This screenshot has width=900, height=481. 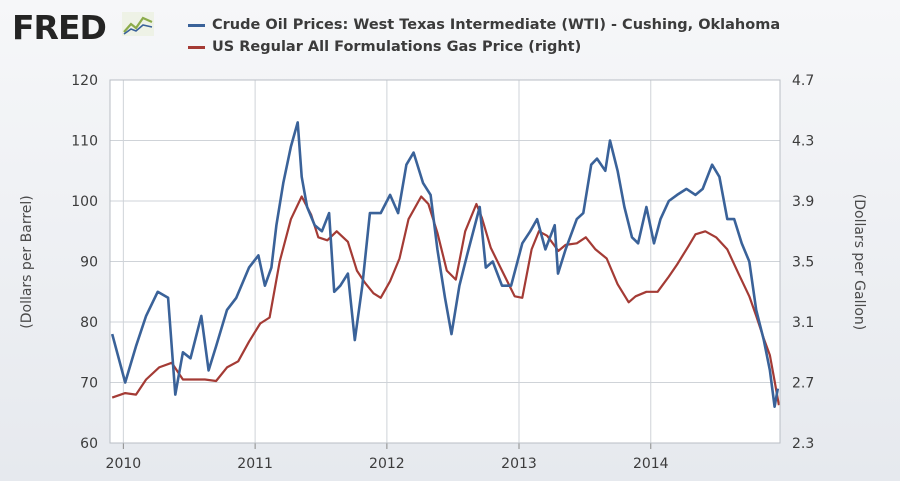 What do you see at coordinates (84, 142) in the screenshot?
I see `y-left-tick-label: 110` at bounding box center [84, 142].